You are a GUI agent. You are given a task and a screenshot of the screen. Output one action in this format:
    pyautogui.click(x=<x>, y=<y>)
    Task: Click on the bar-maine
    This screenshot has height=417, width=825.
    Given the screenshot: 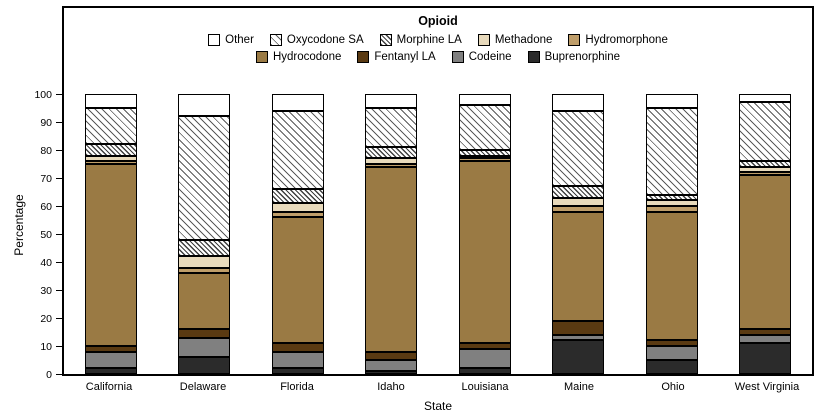 What is the action you would take?
    pyautogui.click(x=578, y=234)
    